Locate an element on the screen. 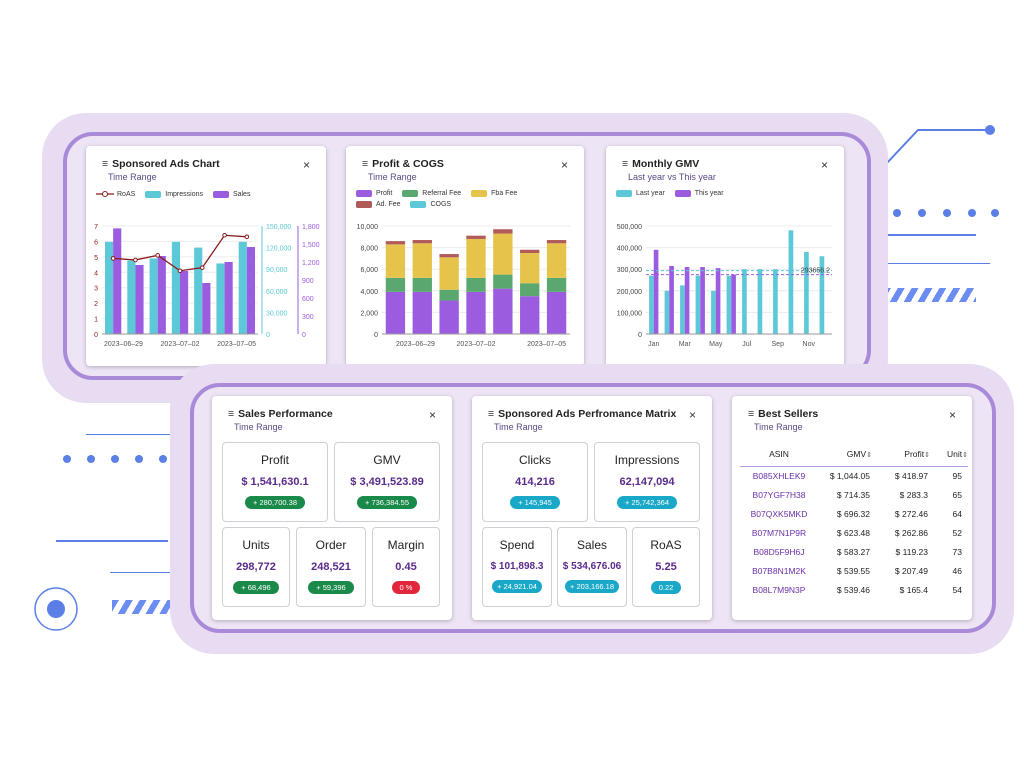  y-tick-label: 4,000 is located at coordinates (369, 292).